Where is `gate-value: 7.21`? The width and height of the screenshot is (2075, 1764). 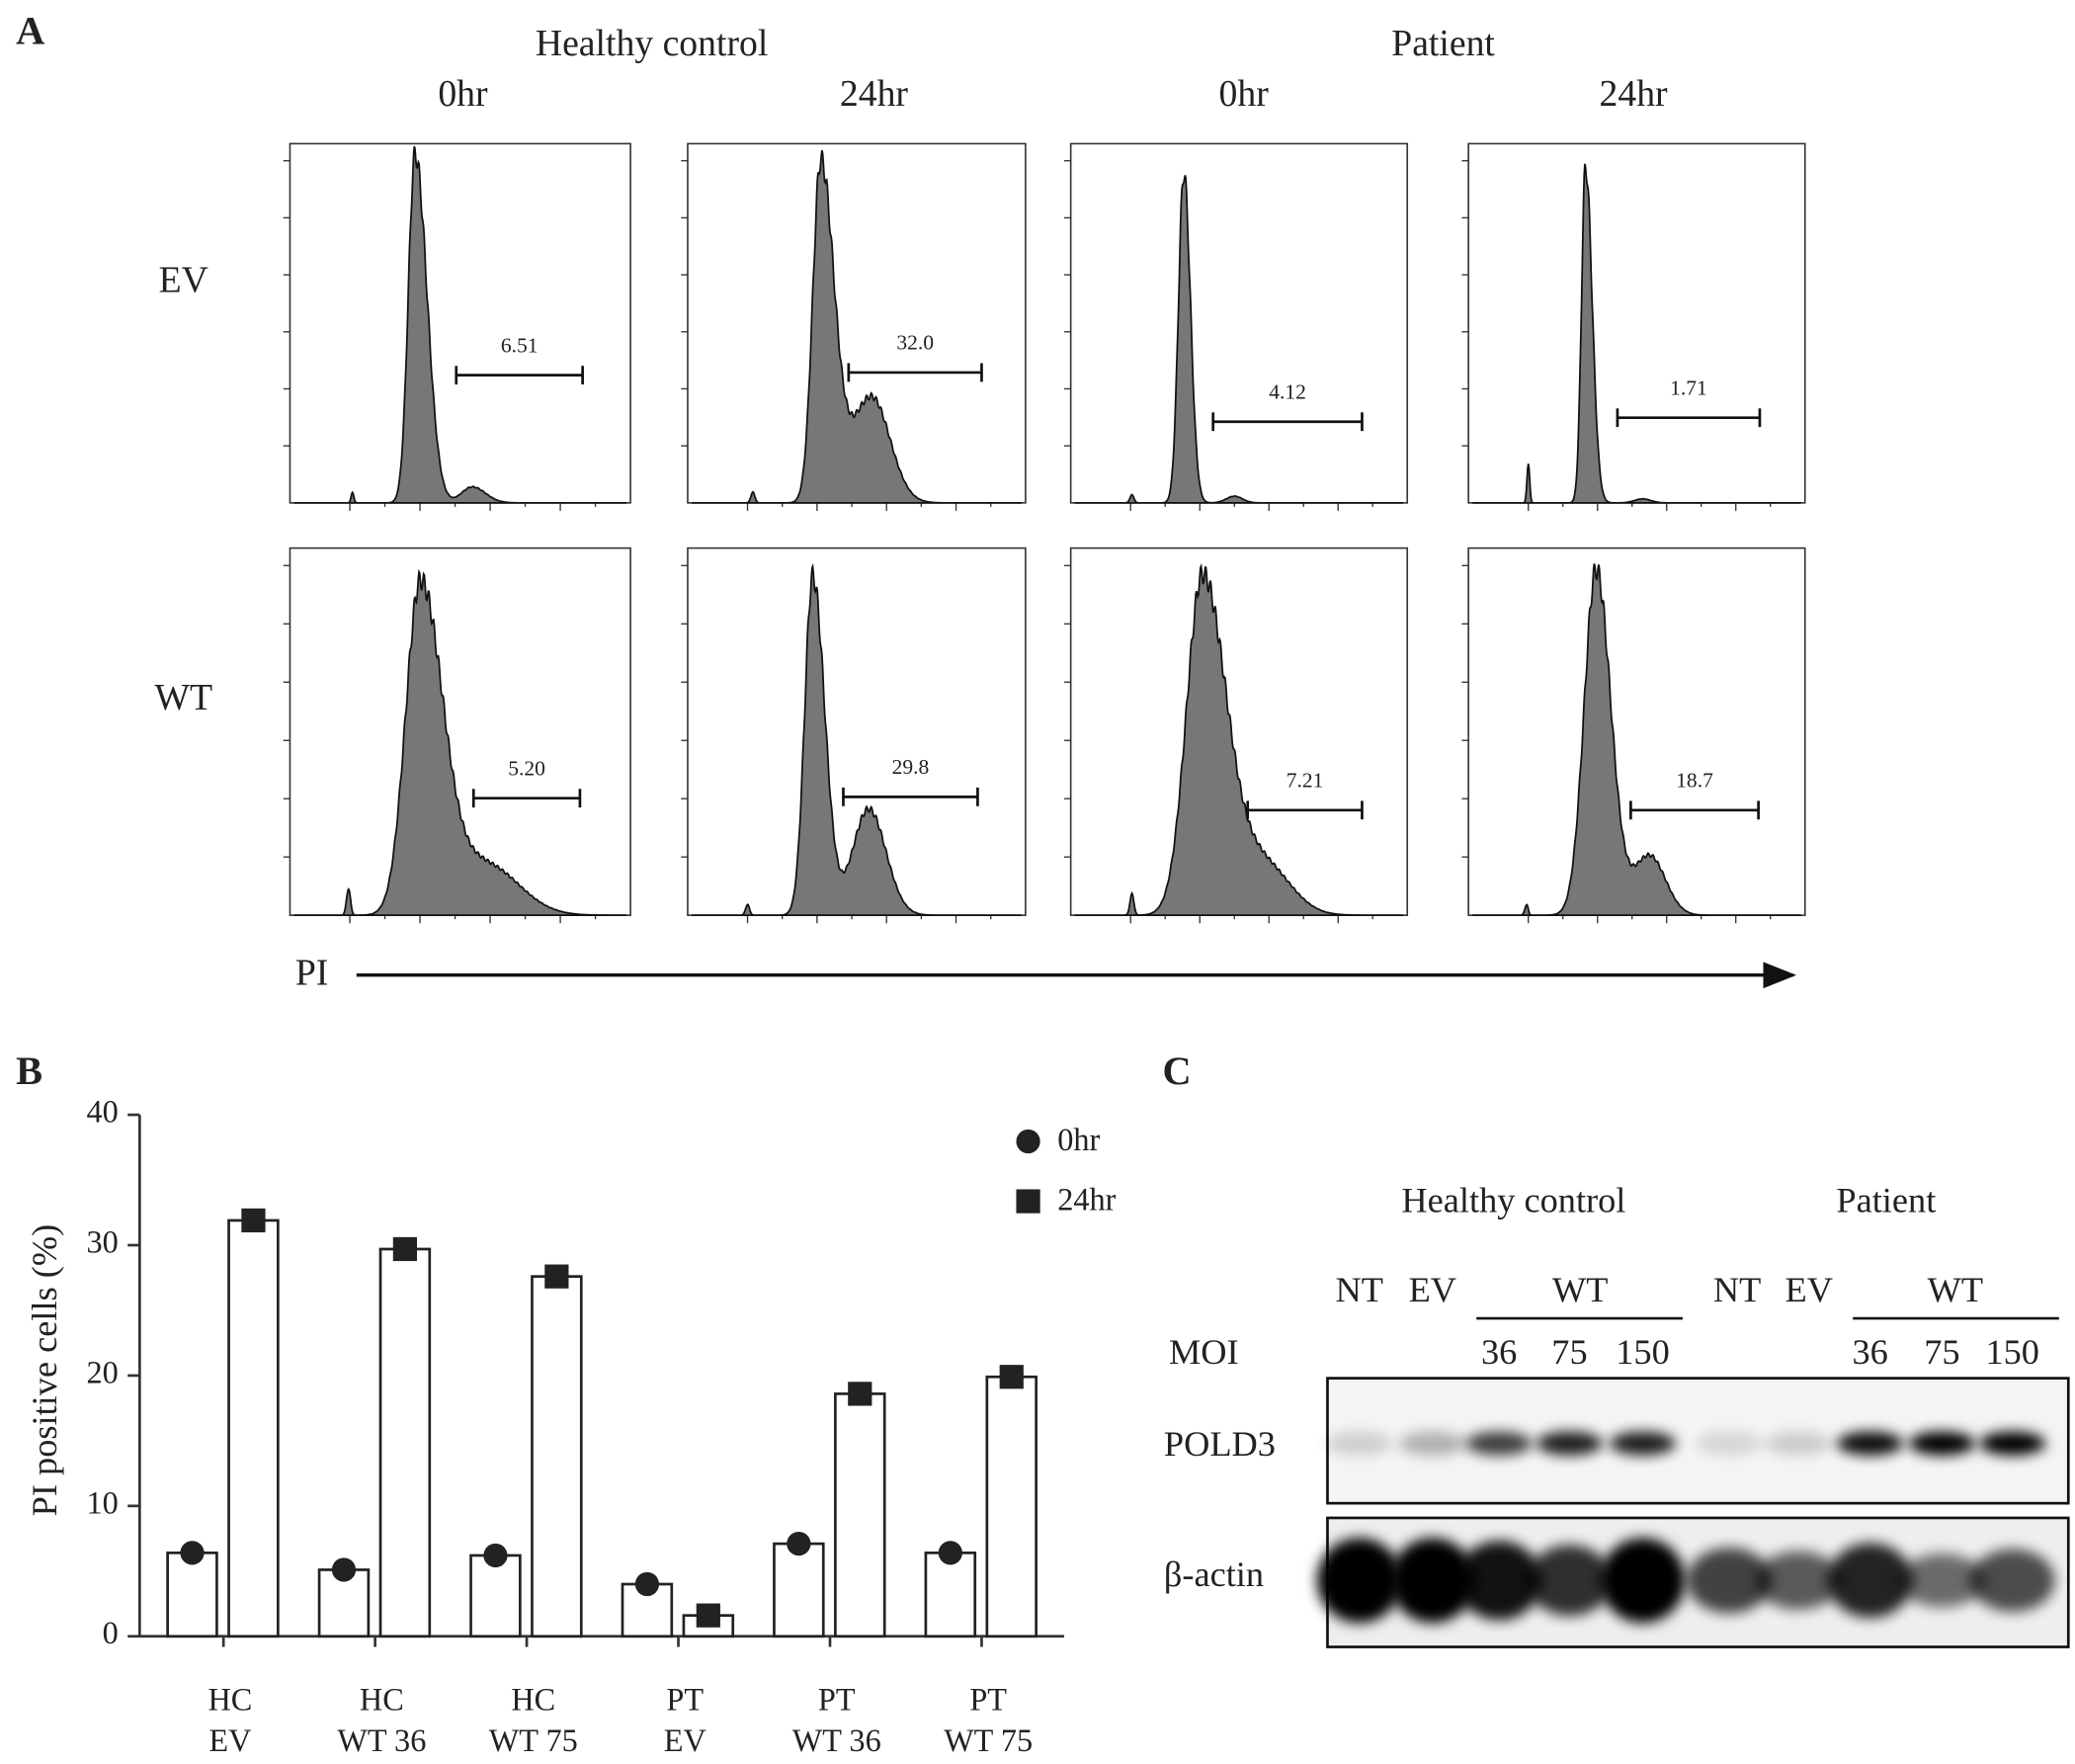 gate-value: 7.21 is located at coordinates (1305, 780).